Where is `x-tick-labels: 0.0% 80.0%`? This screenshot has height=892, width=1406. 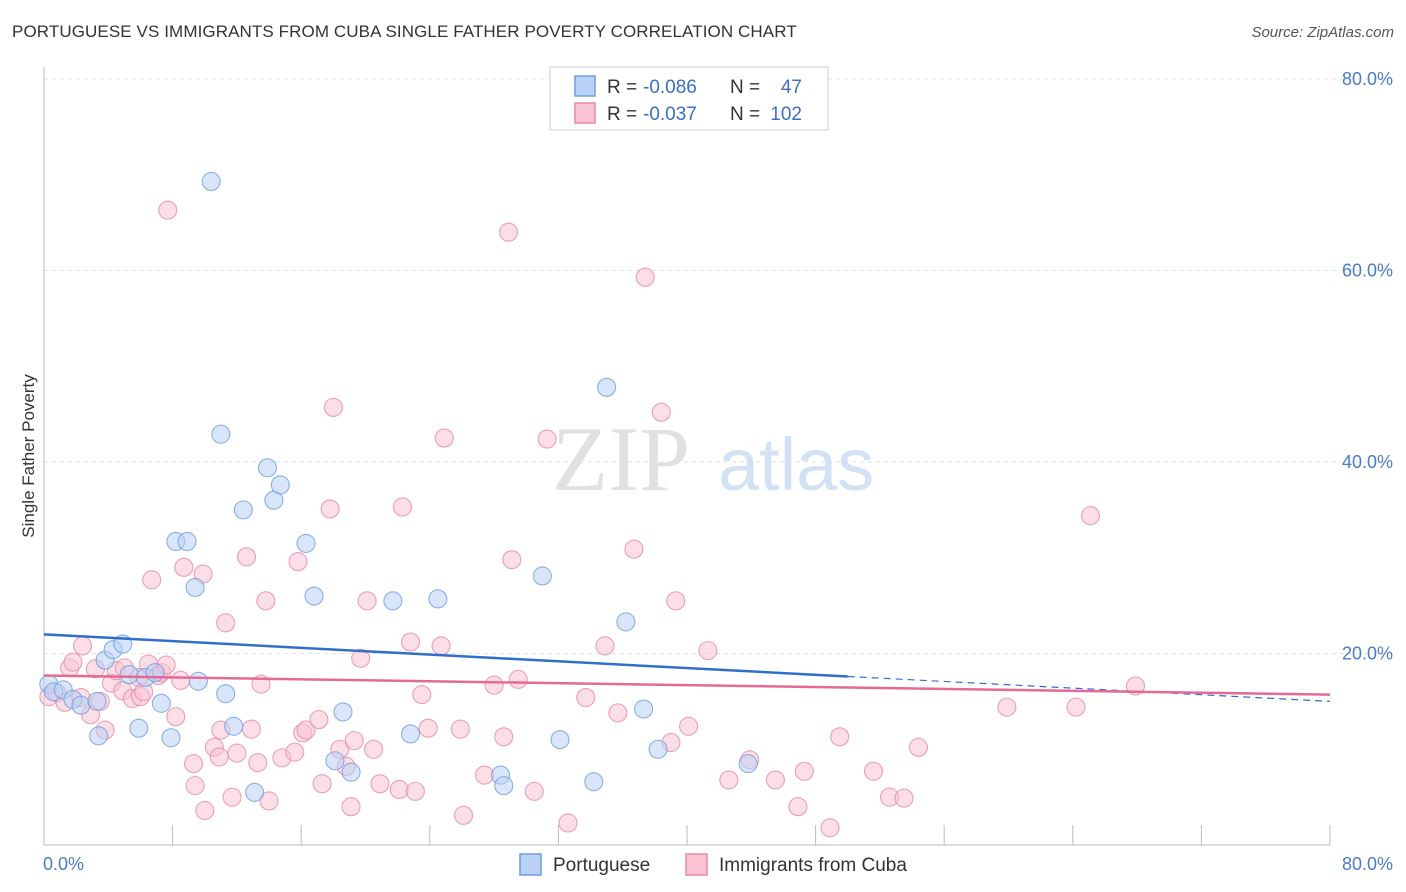 x-tick-labels: 0.0% 80.0% is located at coordinates (718, 864).